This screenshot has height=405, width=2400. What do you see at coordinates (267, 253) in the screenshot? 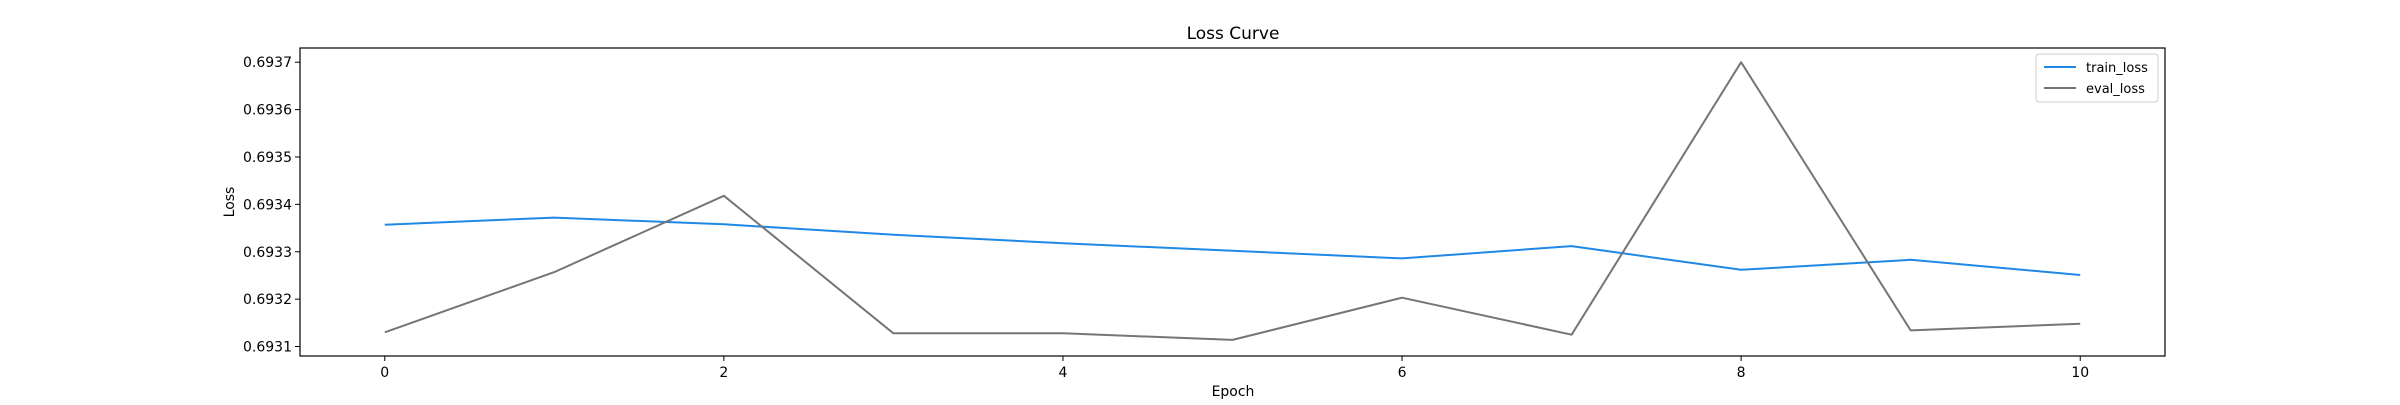
I see `y-tick-label: 0.6933` at bounding box center [267, 253].